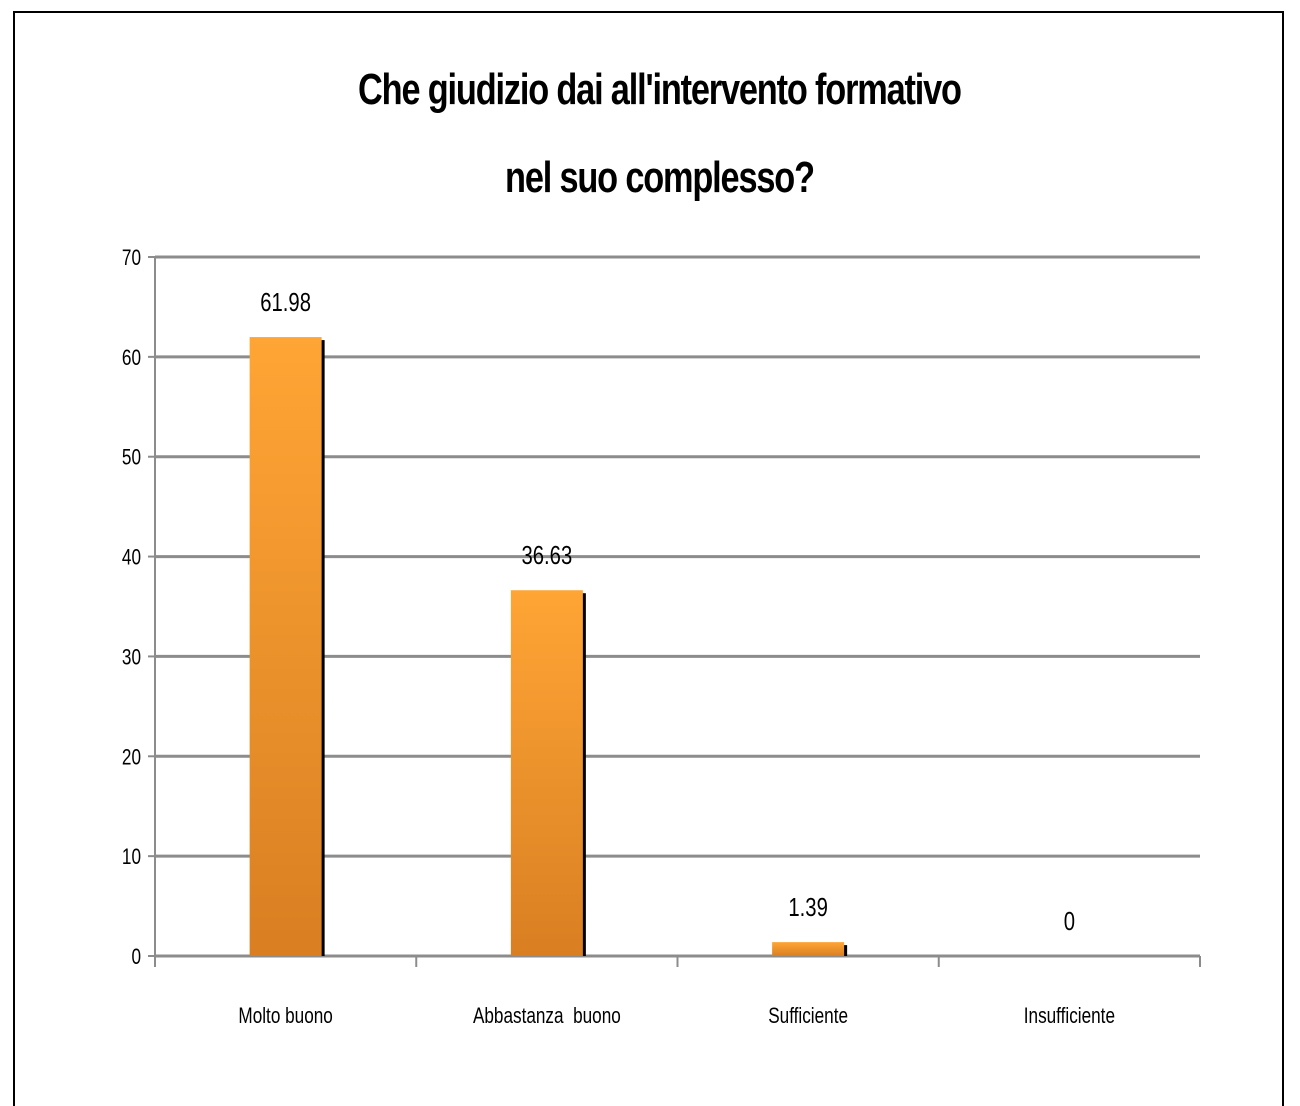 The height and width of the screenshot is (1106, 1300). What do you see at coordinates (660, 177) in the screenshot?
I see `chart-title-line-2: nel suo complesso?` at bounding box center [660, 177].